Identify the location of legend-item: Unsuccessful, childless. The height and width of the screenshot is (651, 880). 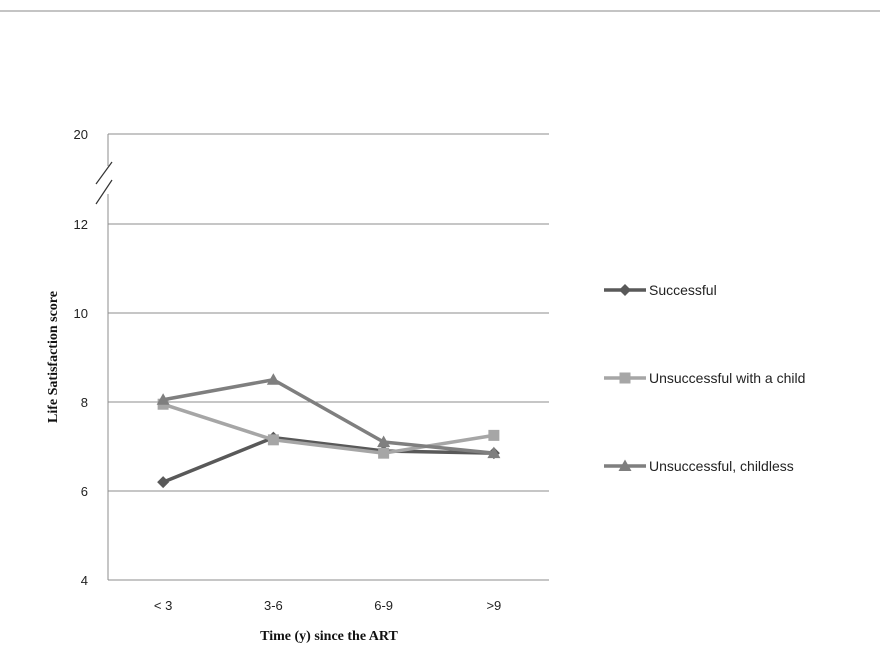
(699, 466).